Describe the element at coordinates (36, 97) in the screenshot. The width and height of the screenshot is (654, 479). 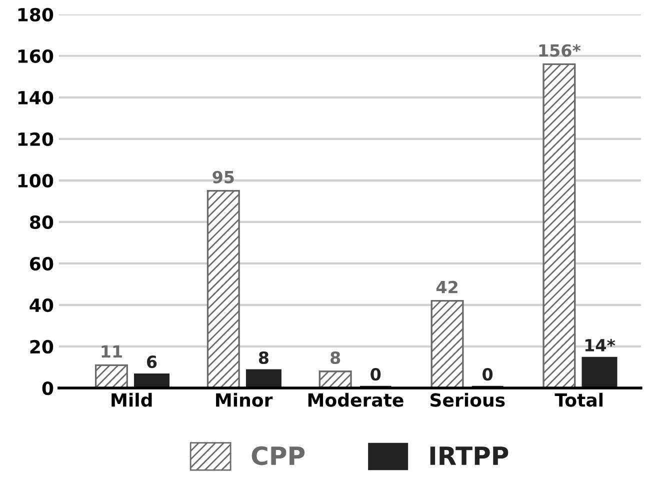
I see `y-tick-label: 140` at that location.